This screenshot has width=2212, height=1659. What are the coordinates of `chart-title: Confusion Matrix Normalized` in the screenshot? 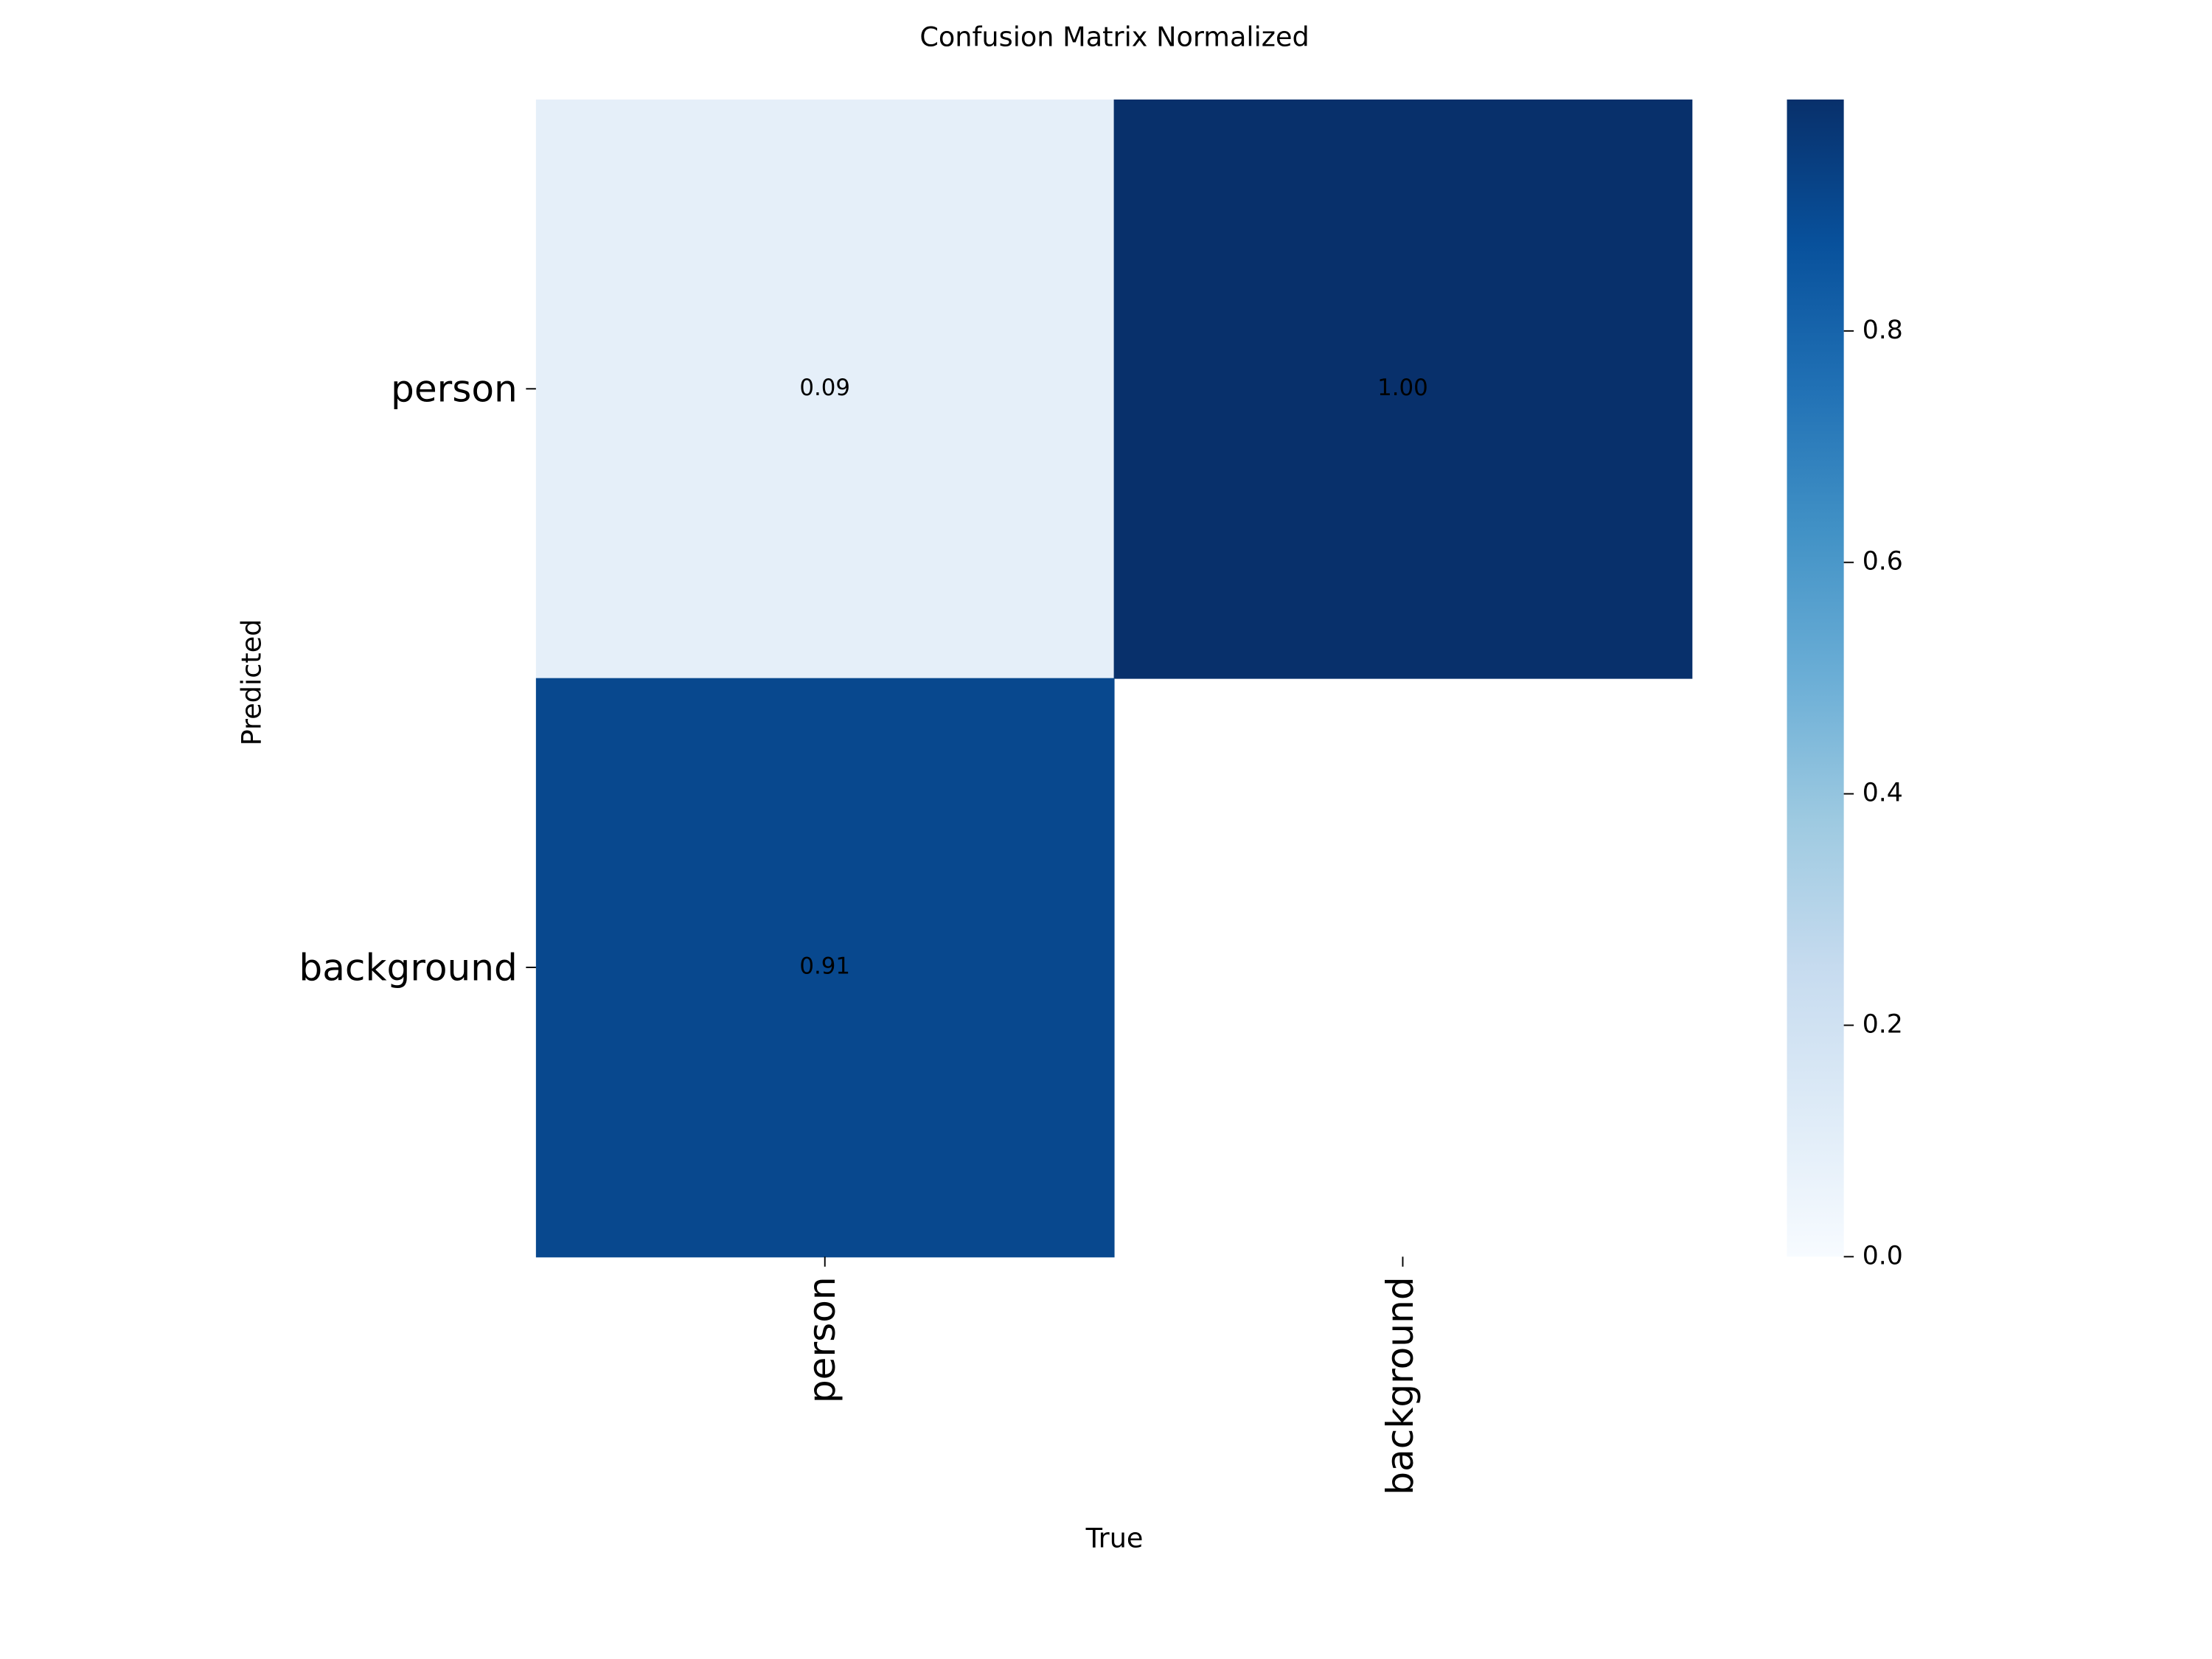 It's located at (1114, 37).